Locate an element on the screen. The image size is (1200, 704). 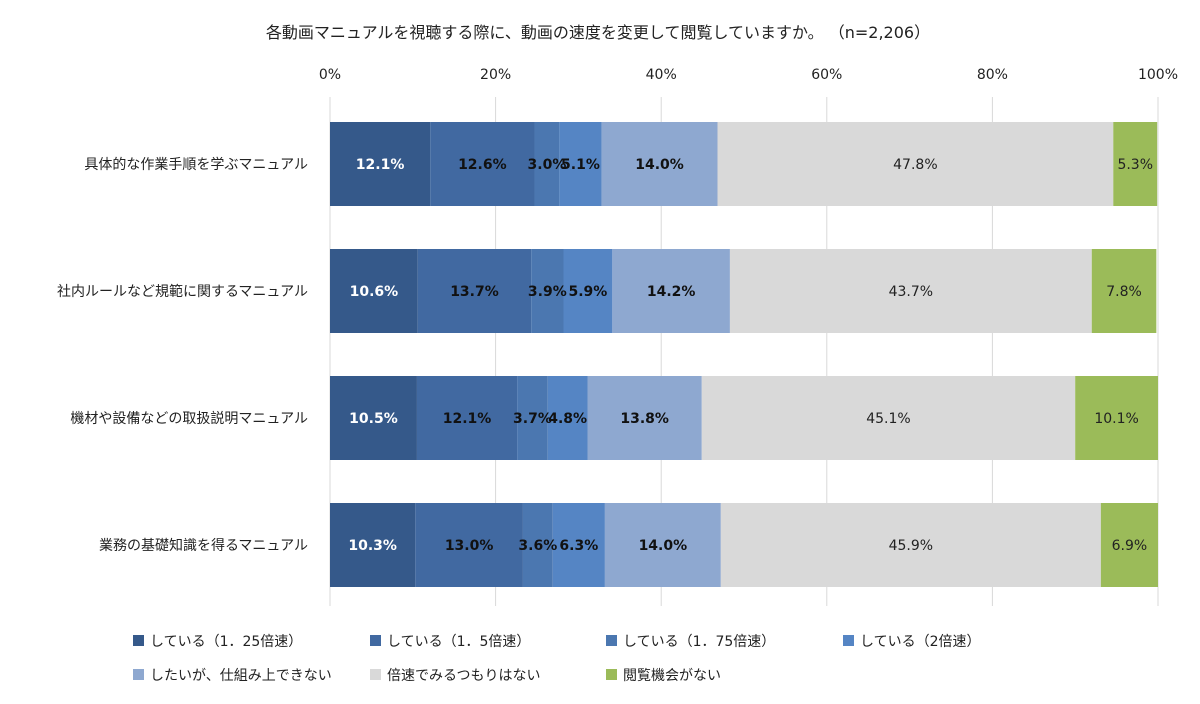
legend-label: している（2倍速） is located at coordinates (920, 642).